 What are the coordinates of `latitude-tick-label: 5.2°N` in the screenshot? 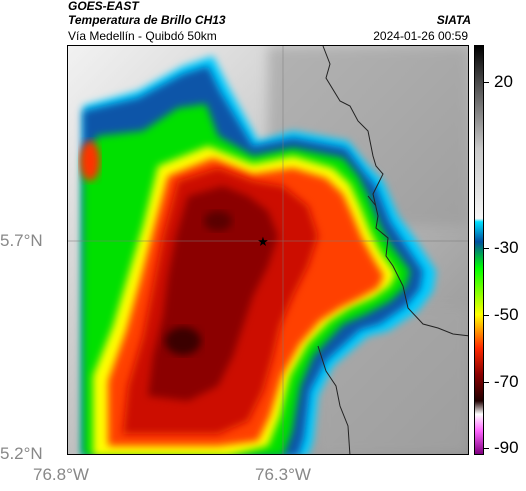 It's located at (21, 453).